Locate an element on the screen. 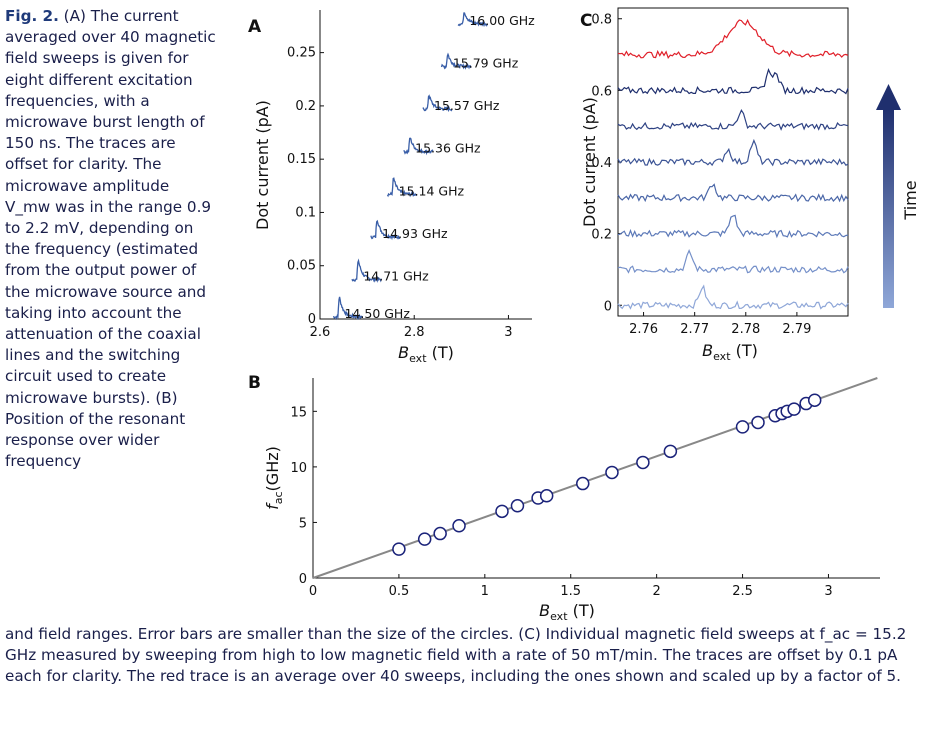 The height and width of the screenshot is (748, 928). y-axis-label-b: fac(GHz) is located at coordinates (274, 478).